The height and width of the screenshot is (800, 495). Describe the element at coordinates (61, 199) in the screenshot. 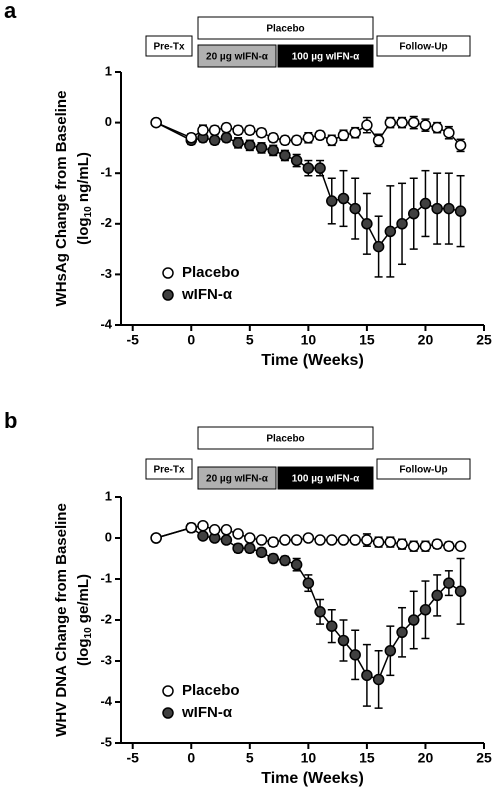

I see `y-axis-label: WHsAg Change from Baseline` at that location.